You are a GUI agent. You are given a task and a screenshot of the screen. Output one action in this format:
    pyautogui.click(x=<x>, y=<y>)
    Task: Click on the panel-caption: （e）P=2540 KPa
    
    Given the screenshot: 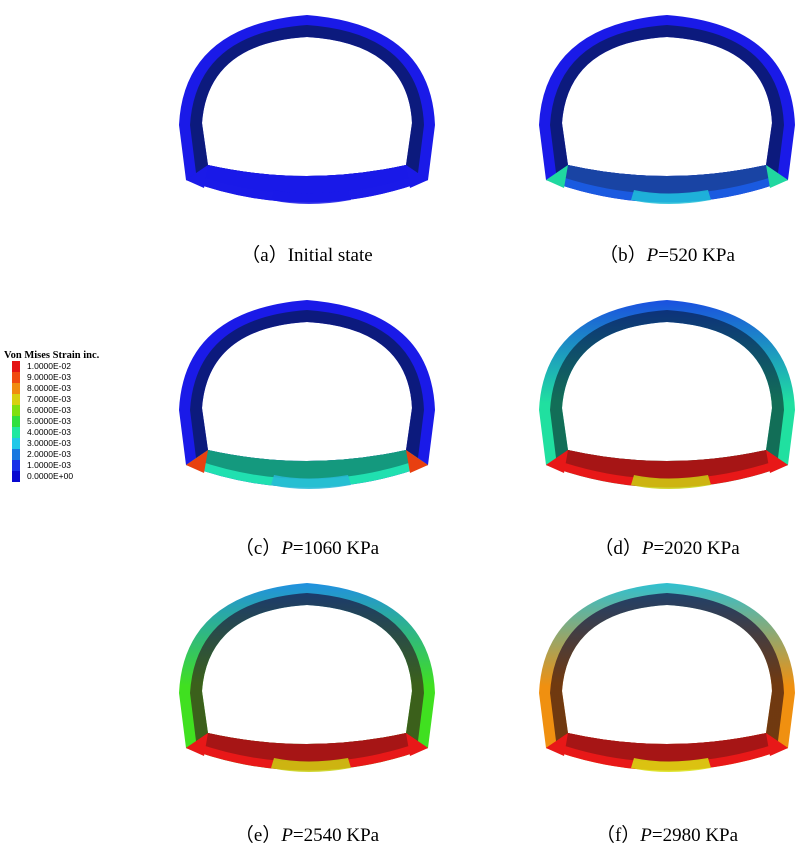 What is the action you would take?
    pyautogui.click(x=307, y=833)
    